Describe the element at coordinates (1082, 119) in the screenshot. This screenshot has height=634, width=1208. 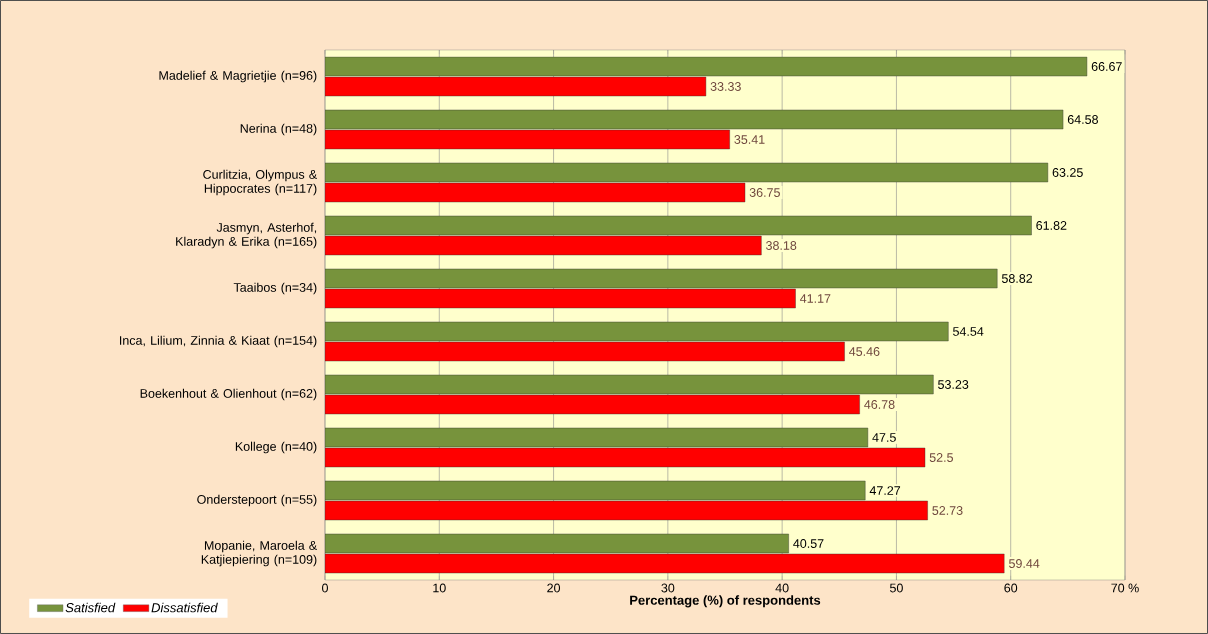
I see `data-label: 64.58` at that location.